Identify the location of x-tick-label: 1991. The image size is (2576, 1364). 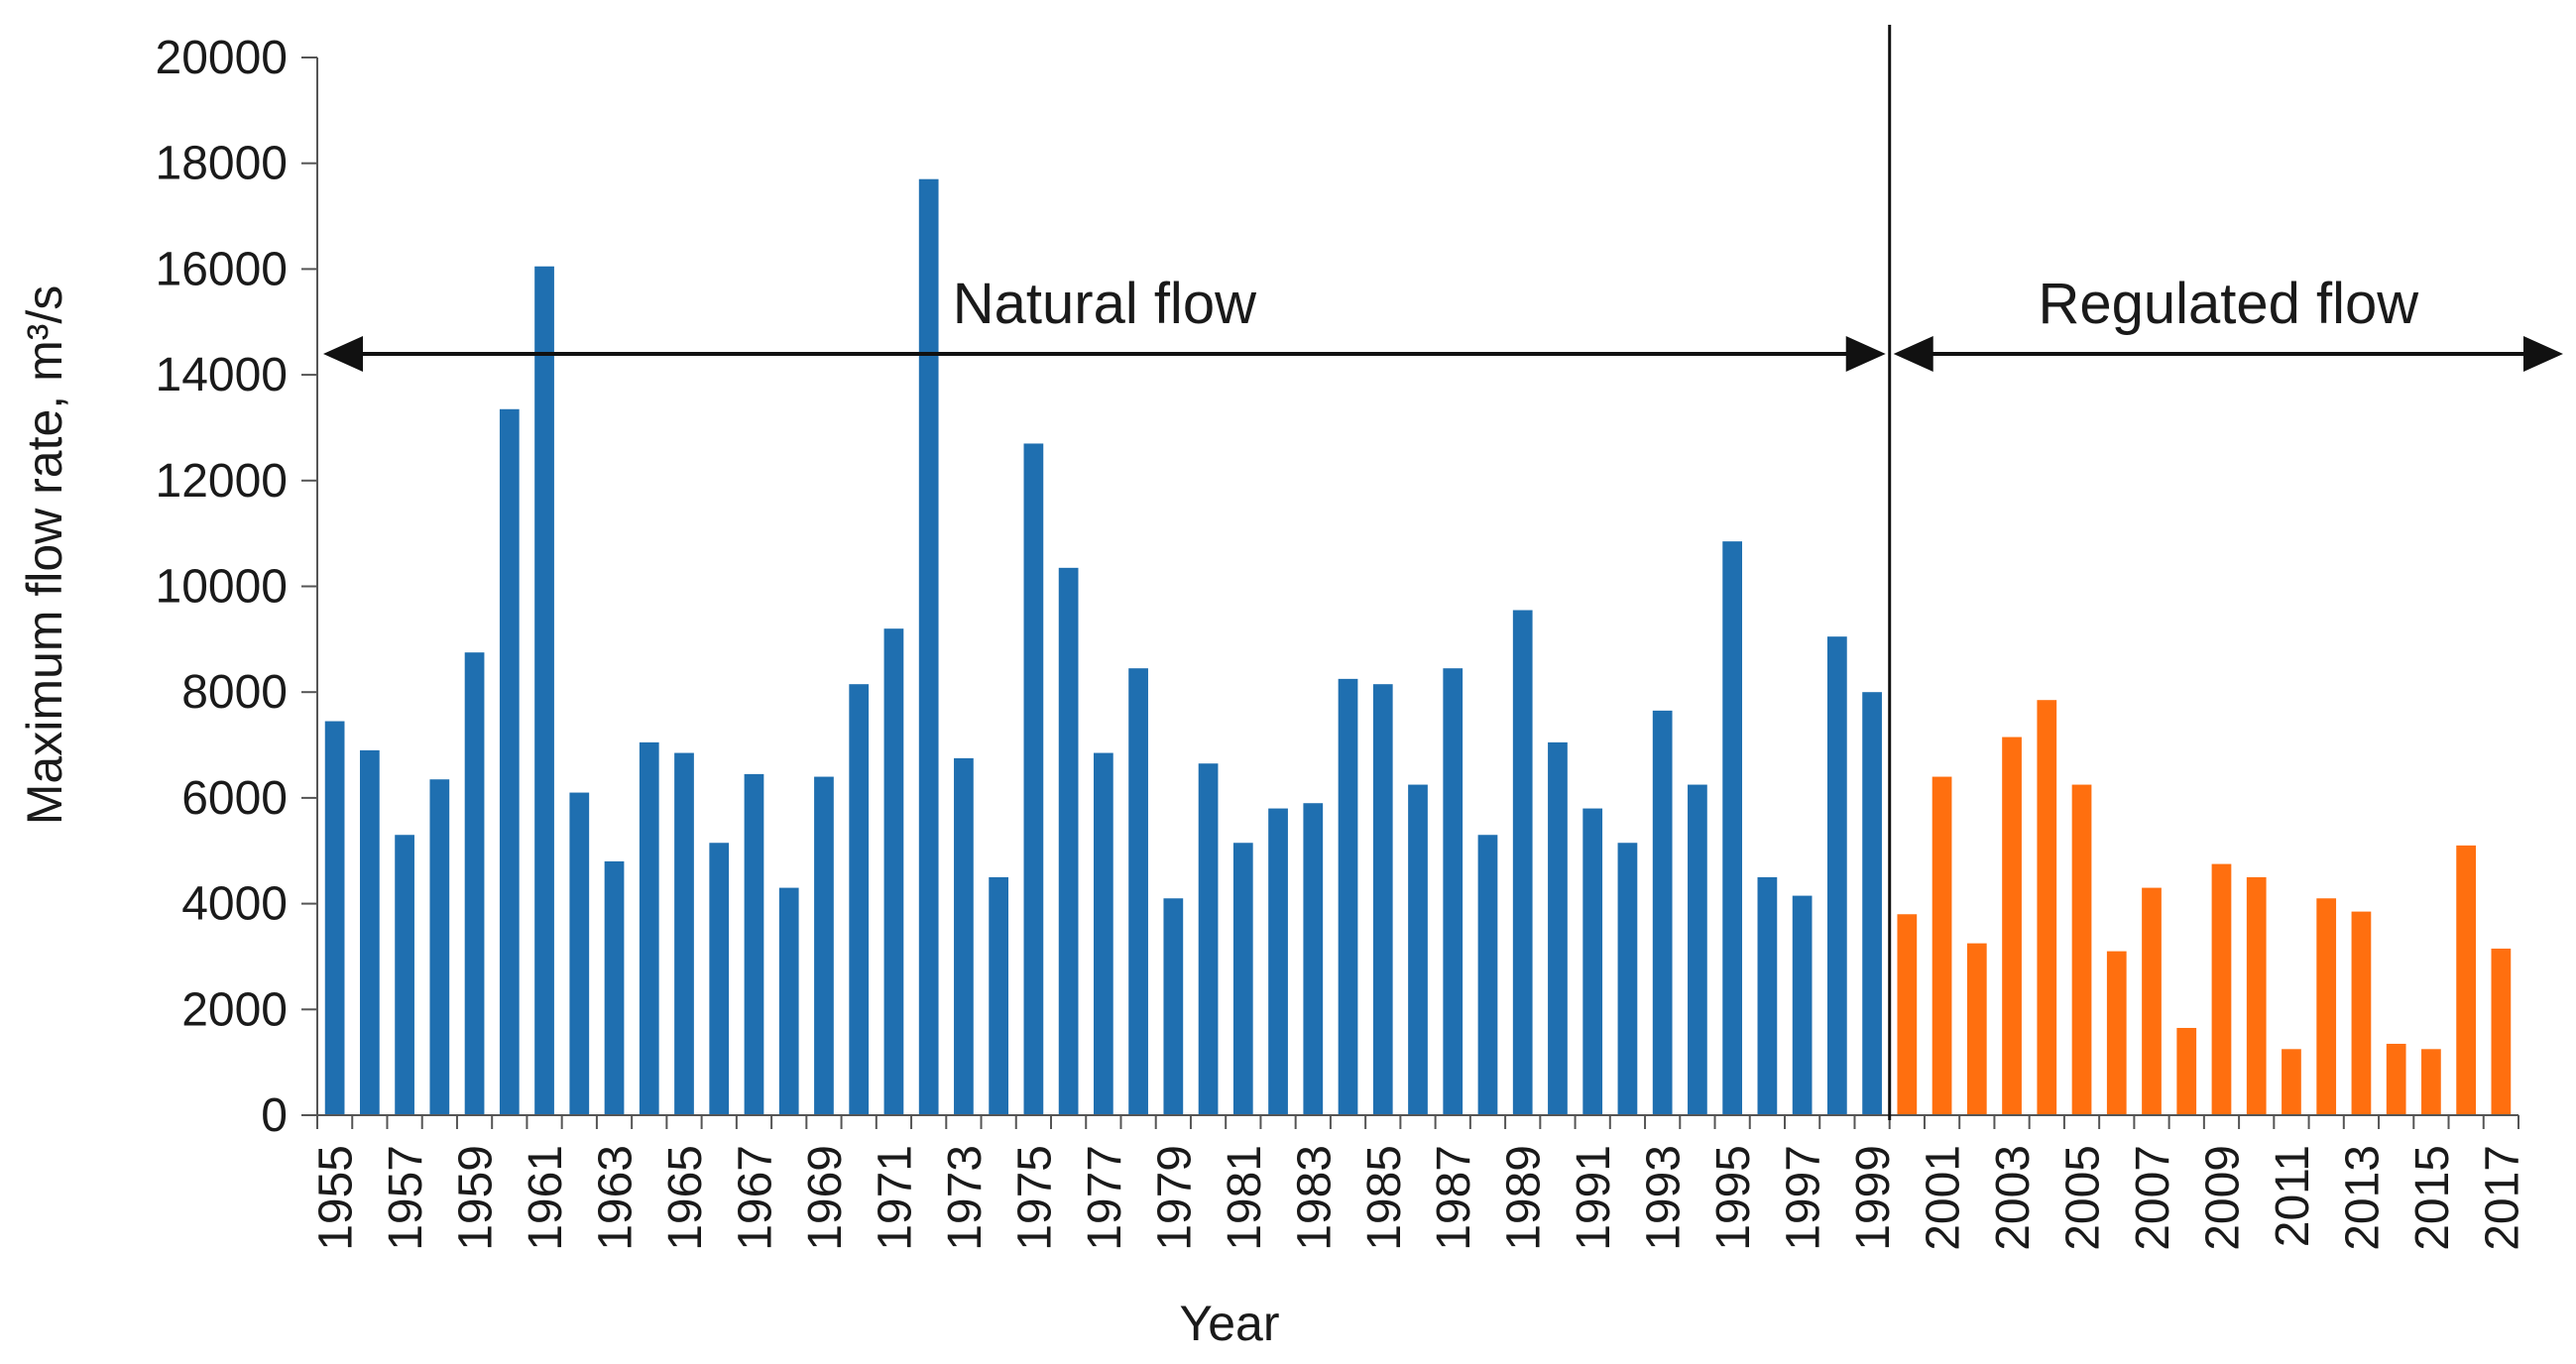
(1594, 1198).